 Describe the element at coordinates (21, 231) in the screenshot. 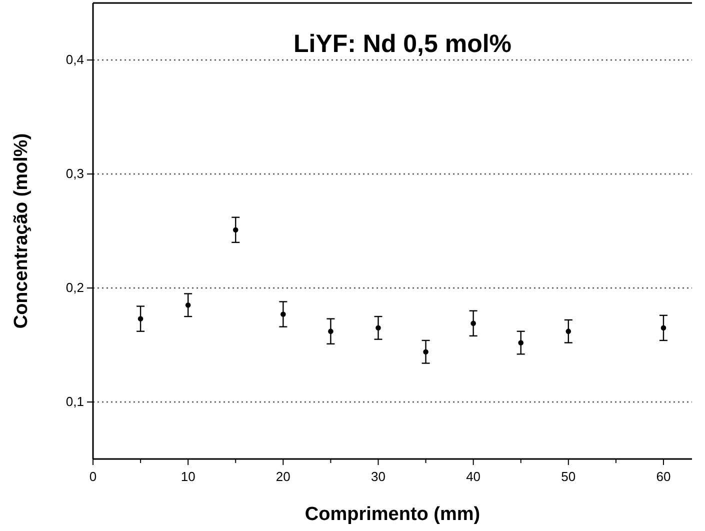

I see `y-axis-title: Concentração (mol%)` at that location.